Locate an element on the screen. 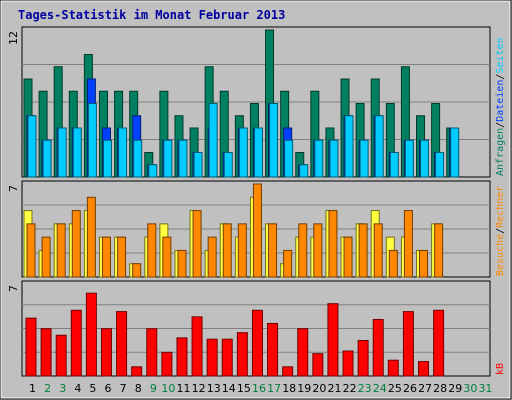  x-tick-label-4: 4 is located at coordinates (77, 388).